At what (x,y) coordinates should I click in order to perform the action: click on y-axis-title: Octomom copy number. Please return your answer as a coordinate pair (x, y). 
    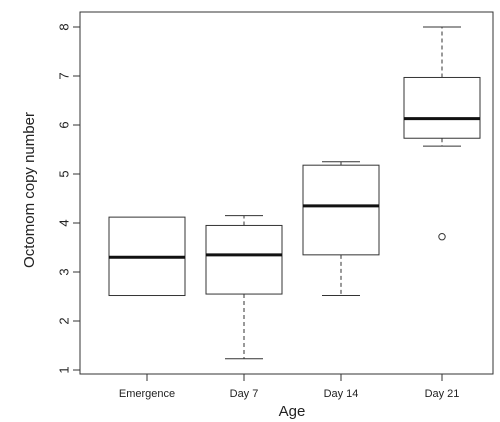
    Looking at the image, I should click on (29, 190).